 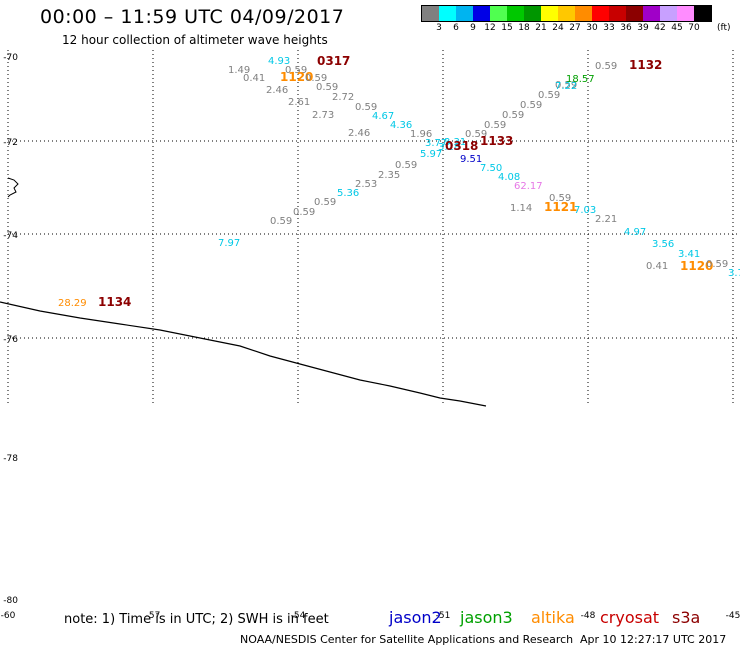 I want to click on pass-time-label: 1134, so click(x=114, y=302).